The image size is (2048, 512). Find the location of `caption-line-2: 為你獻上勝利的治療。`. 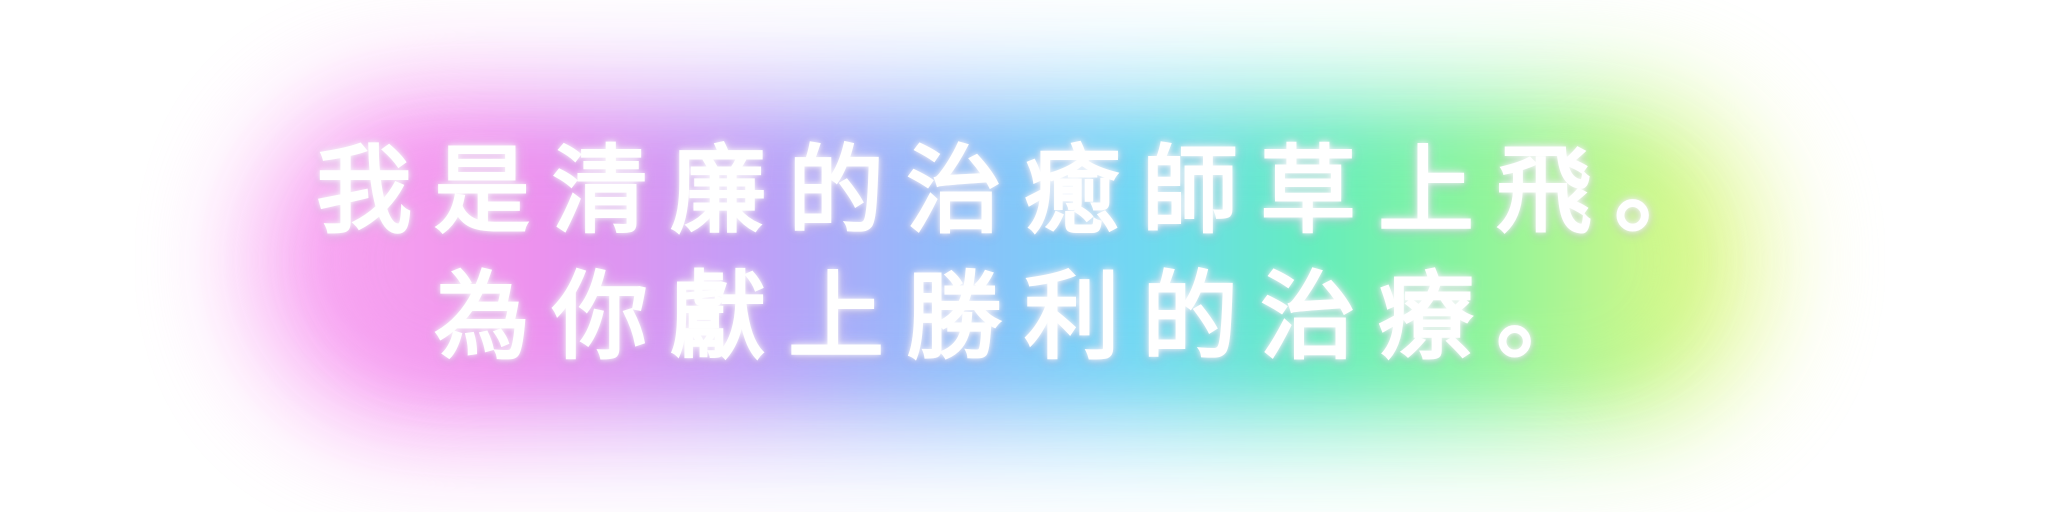

caption-line-2: 為你獻上勝利的治療。 is located at coordinates (1024, 317).